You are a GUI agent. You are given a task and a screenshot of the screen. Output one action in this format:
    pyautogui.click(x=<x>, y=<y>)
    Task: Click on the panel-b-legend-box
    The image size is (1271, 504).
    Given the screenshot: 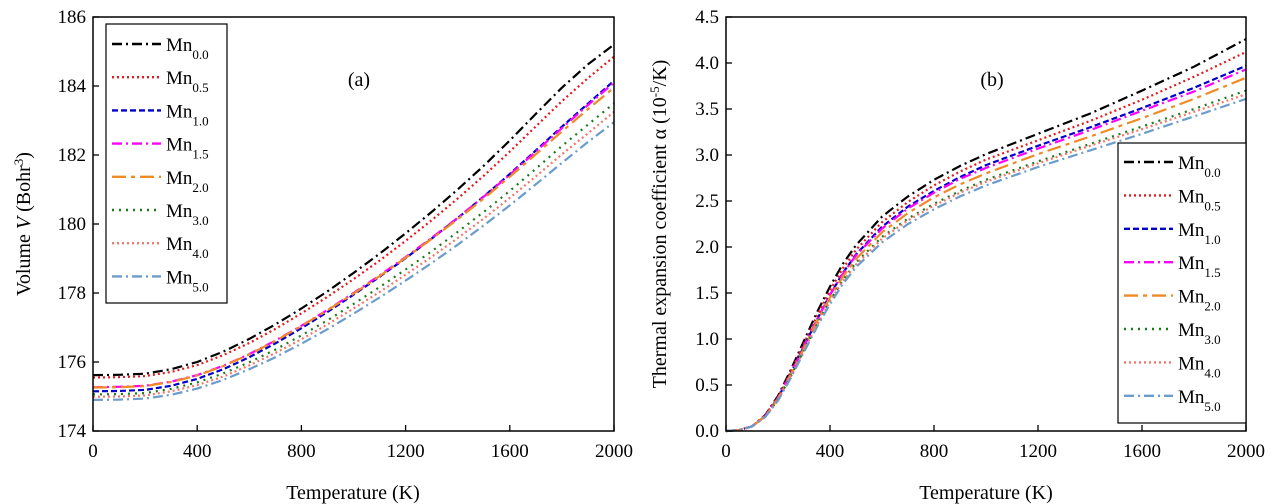 What is the action you would take?
    pyautogui.click(x=1182, y=283)
    